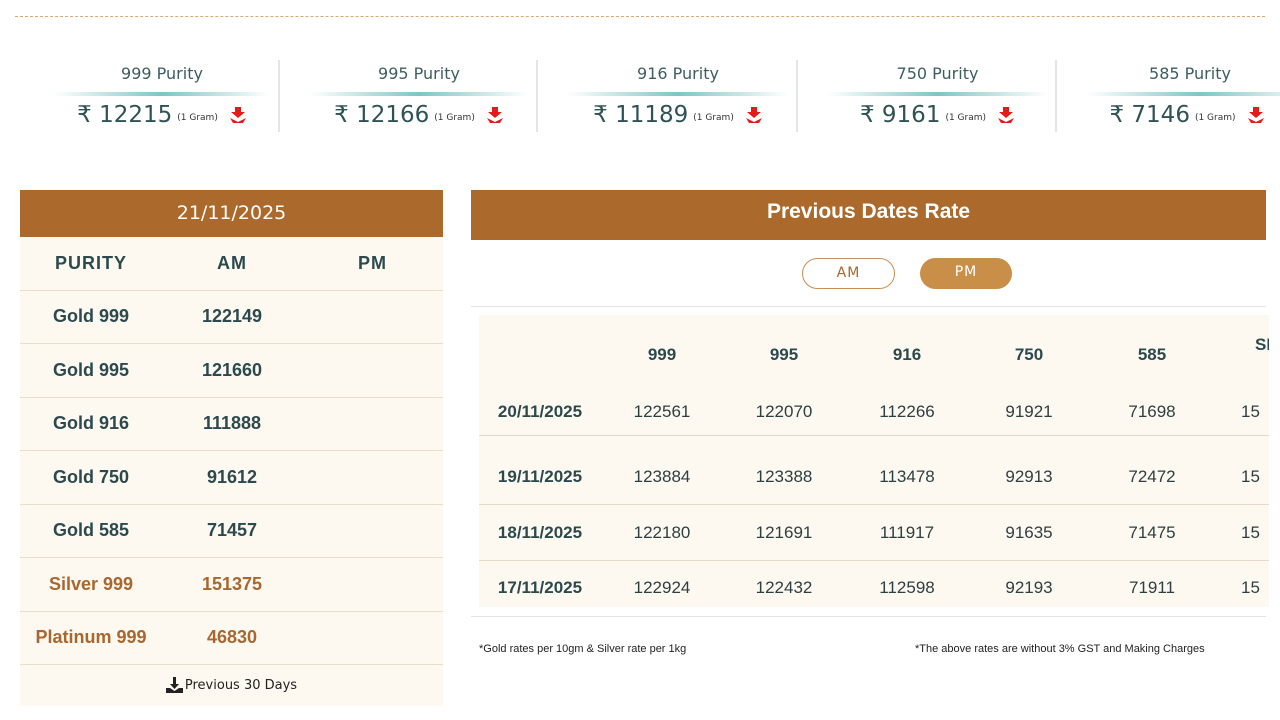 The width and height of the screenshot is (1280, 720). Describe the element at coordinates (641, 115) in the screenshot. I see `card-price: ₹ 11189` at that location.